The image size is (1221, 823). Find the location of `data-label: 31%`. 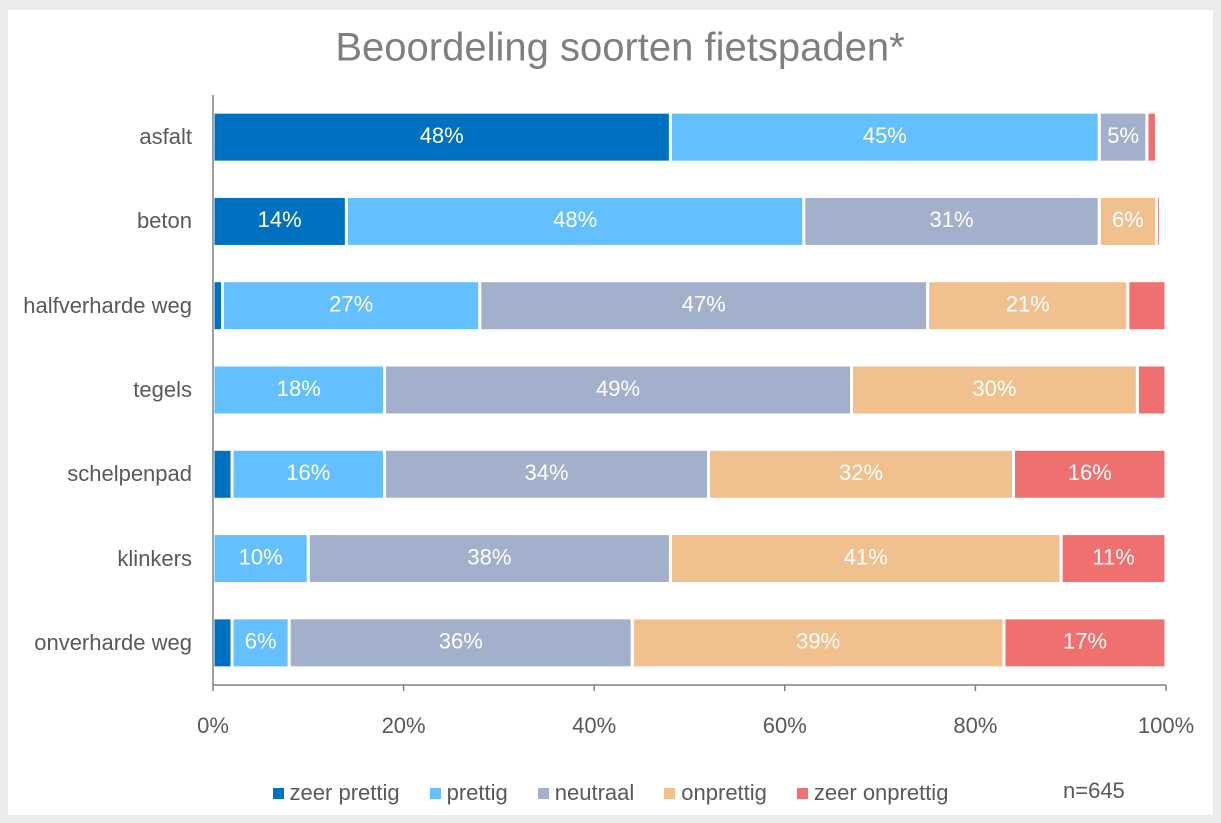

data-label: 31% is located at coordinates (952, 219).